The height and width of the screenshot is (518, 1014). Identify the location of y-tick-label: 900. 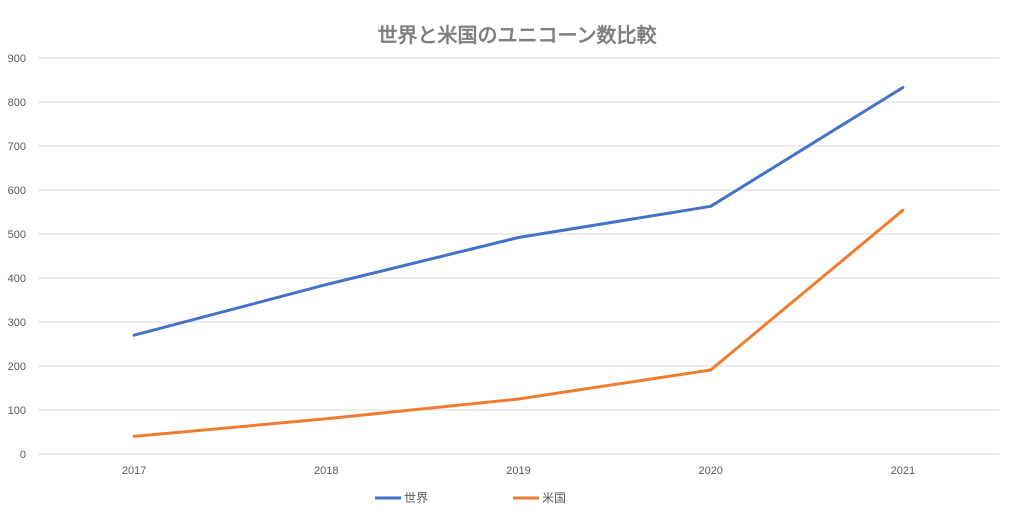
(17, 59).